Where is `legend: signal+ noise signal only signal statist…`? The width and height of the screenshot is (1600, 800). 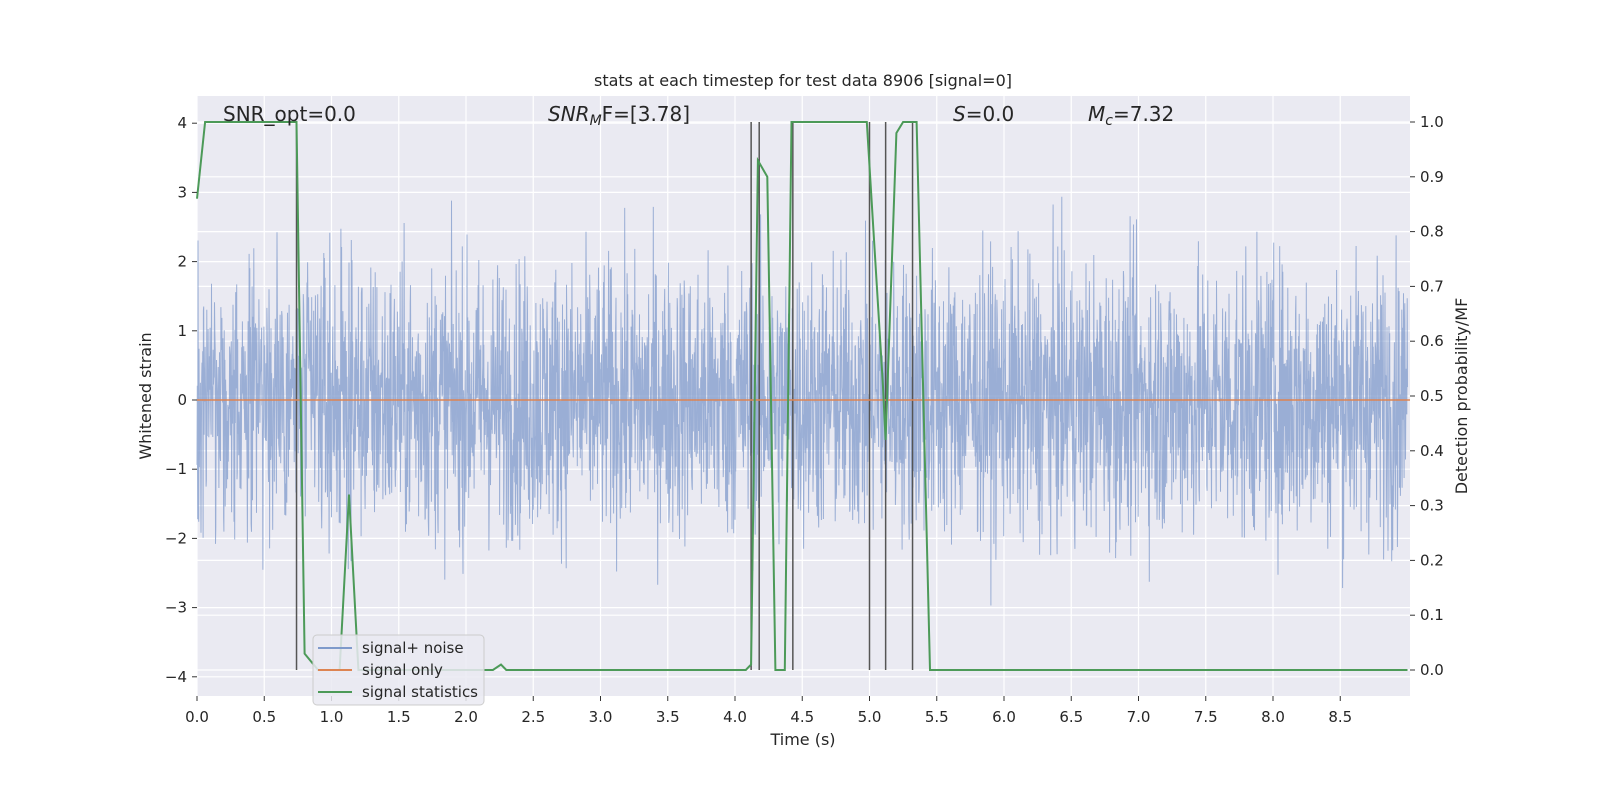
legend: signal+ noise signal only signal statist… is located at coordinates (398, 670).